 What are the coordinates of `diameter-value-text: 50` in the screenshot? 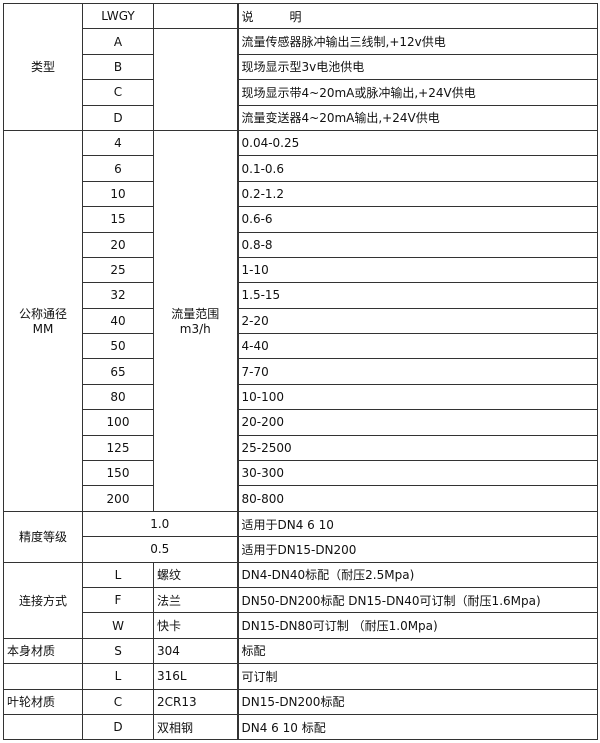 It's located at (118, 346).